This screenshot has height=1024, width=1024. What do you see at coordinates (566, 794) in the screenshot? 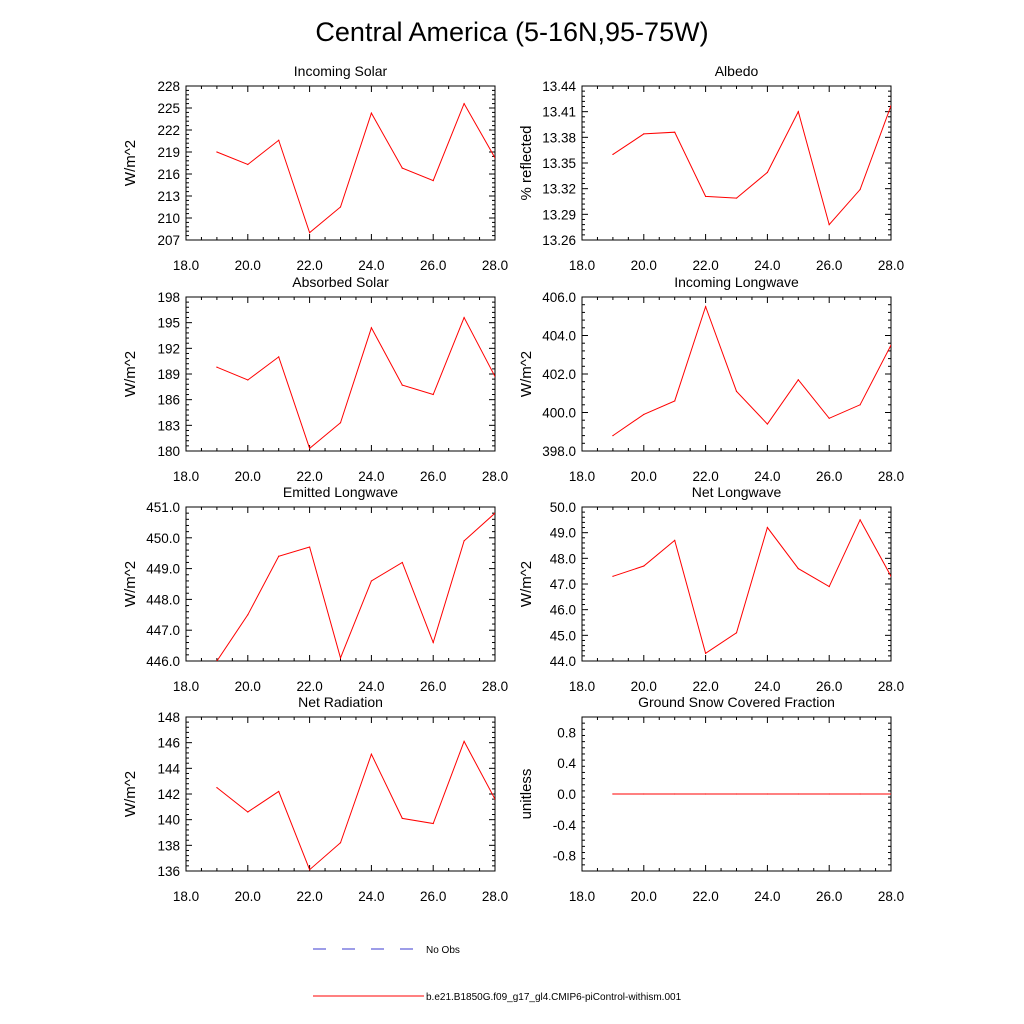
I see `y-tick-label: 0.0` at bounding box center [566, 794].